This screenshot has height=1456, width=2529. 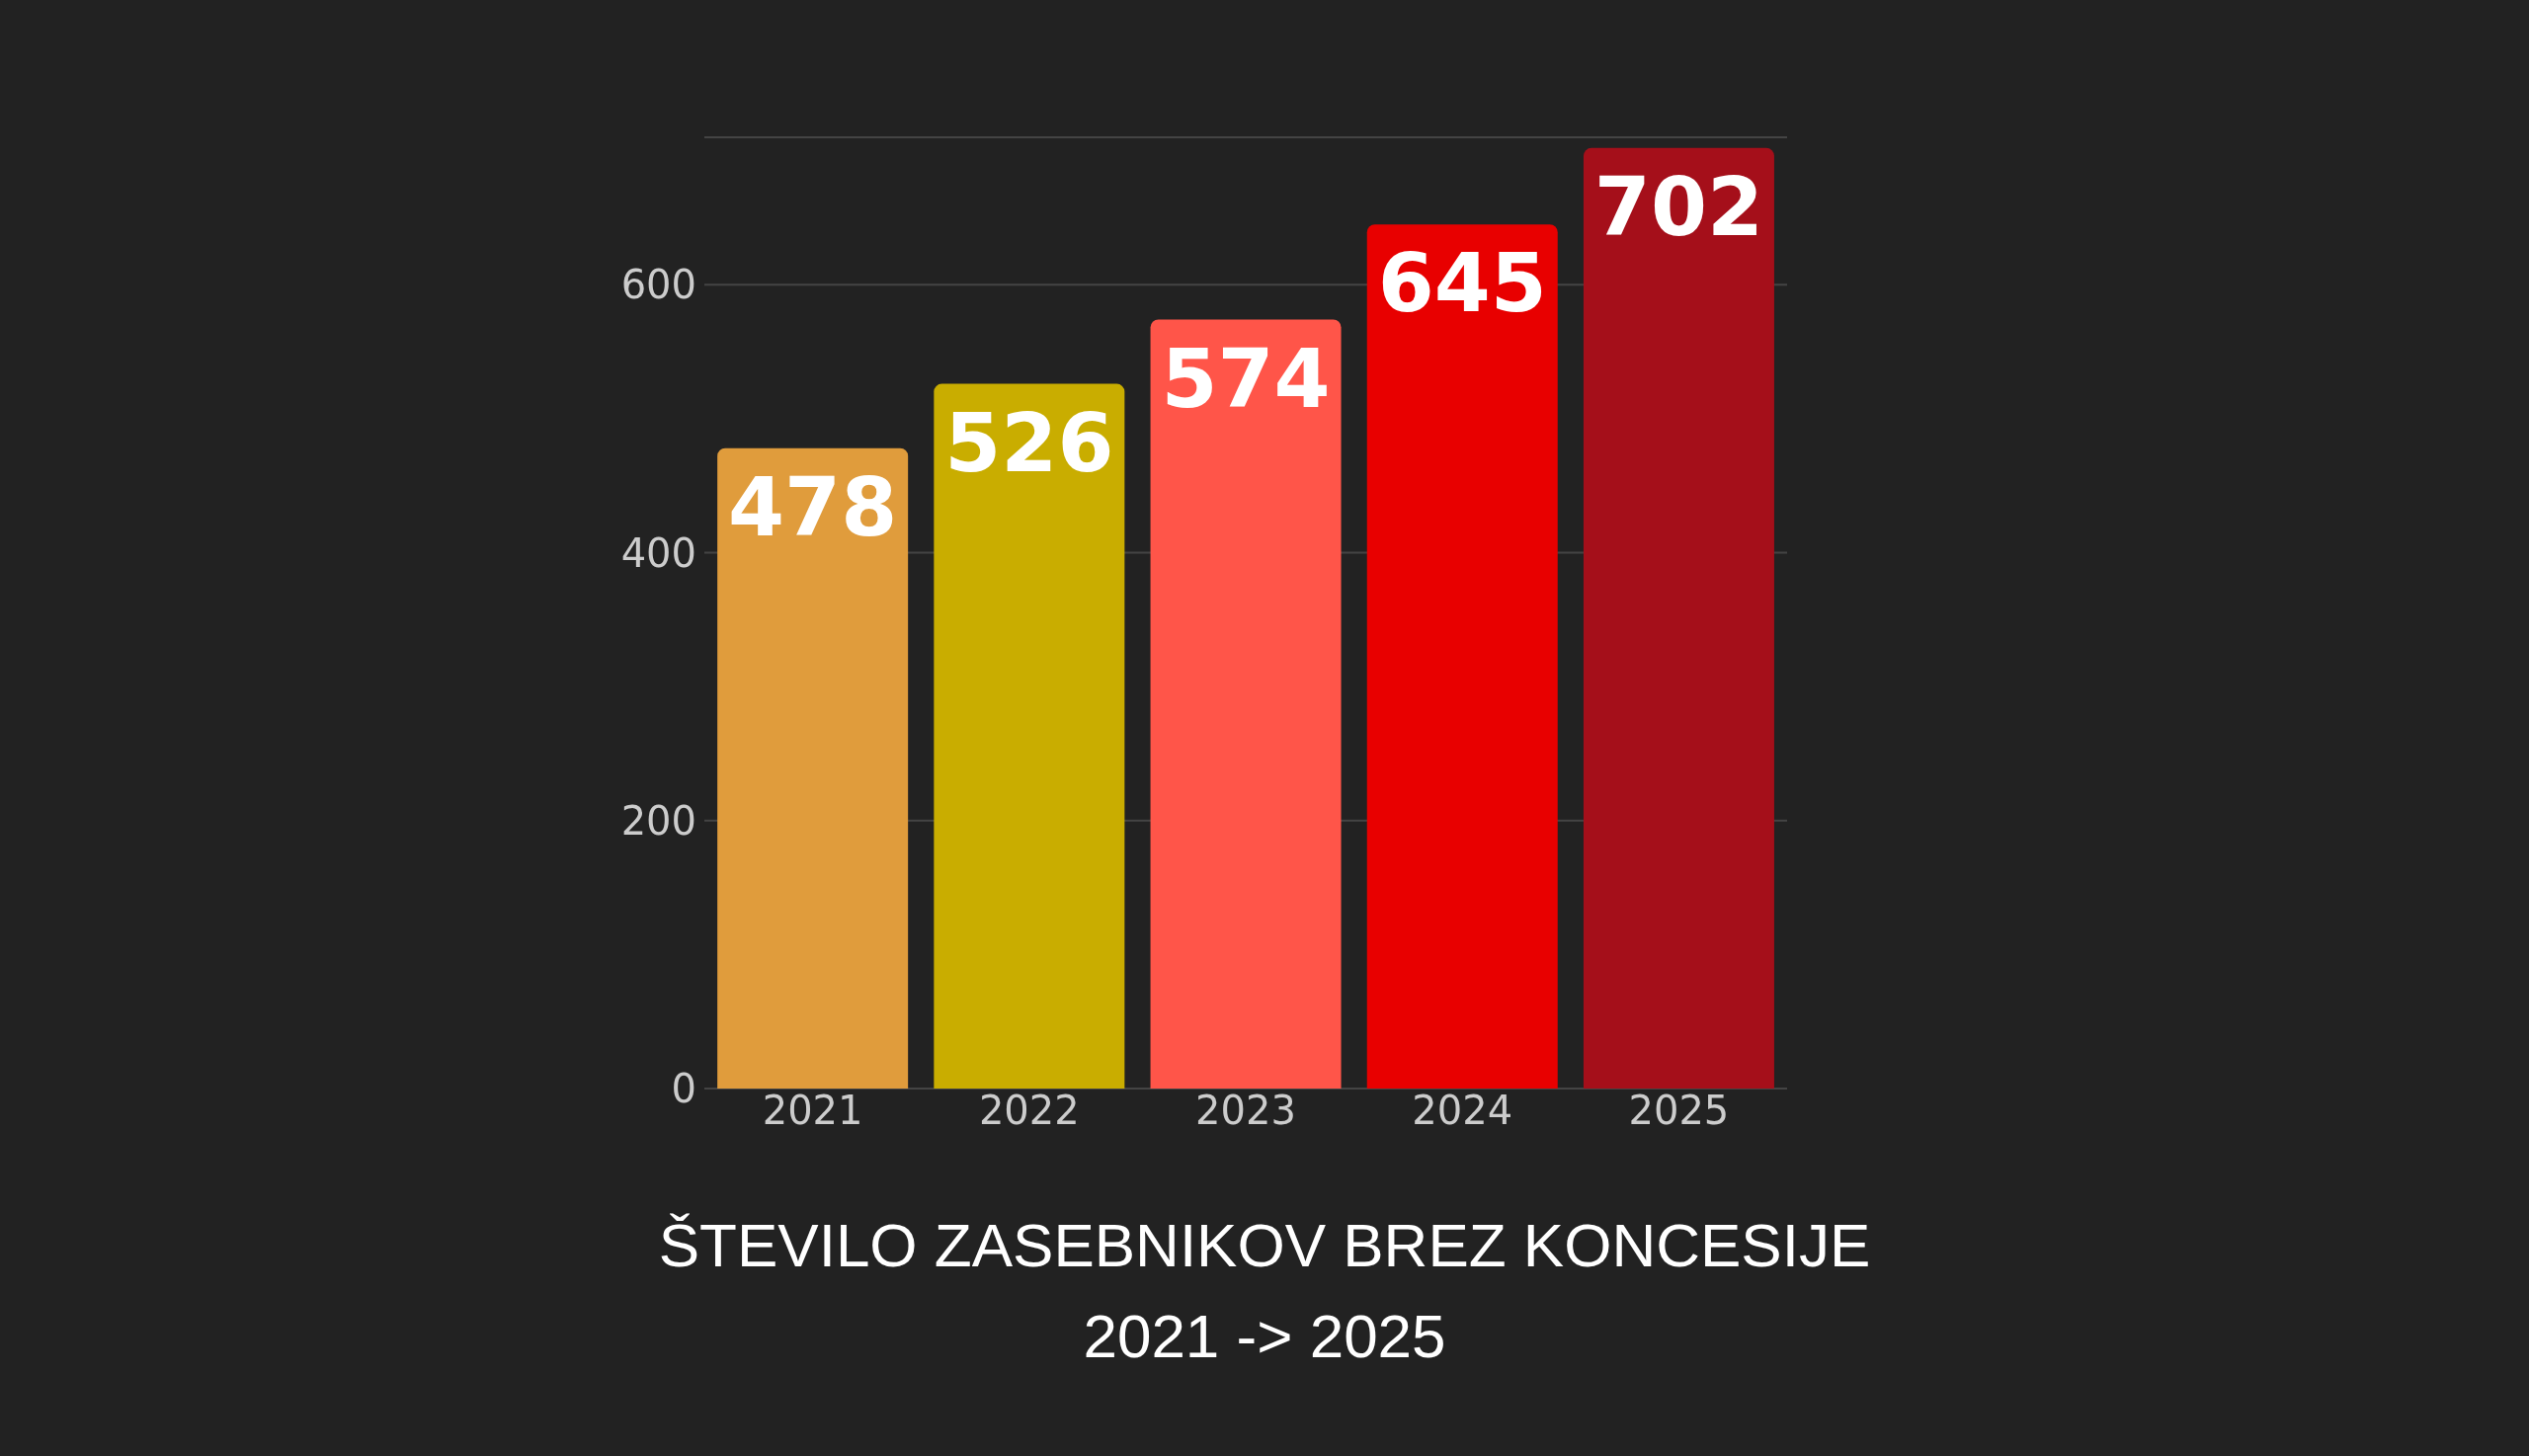 What do you see at coordinates (1245, 1111) in the screenshot?
I see `x-tick-label: 2023` at bounding box center [1245, 1111].